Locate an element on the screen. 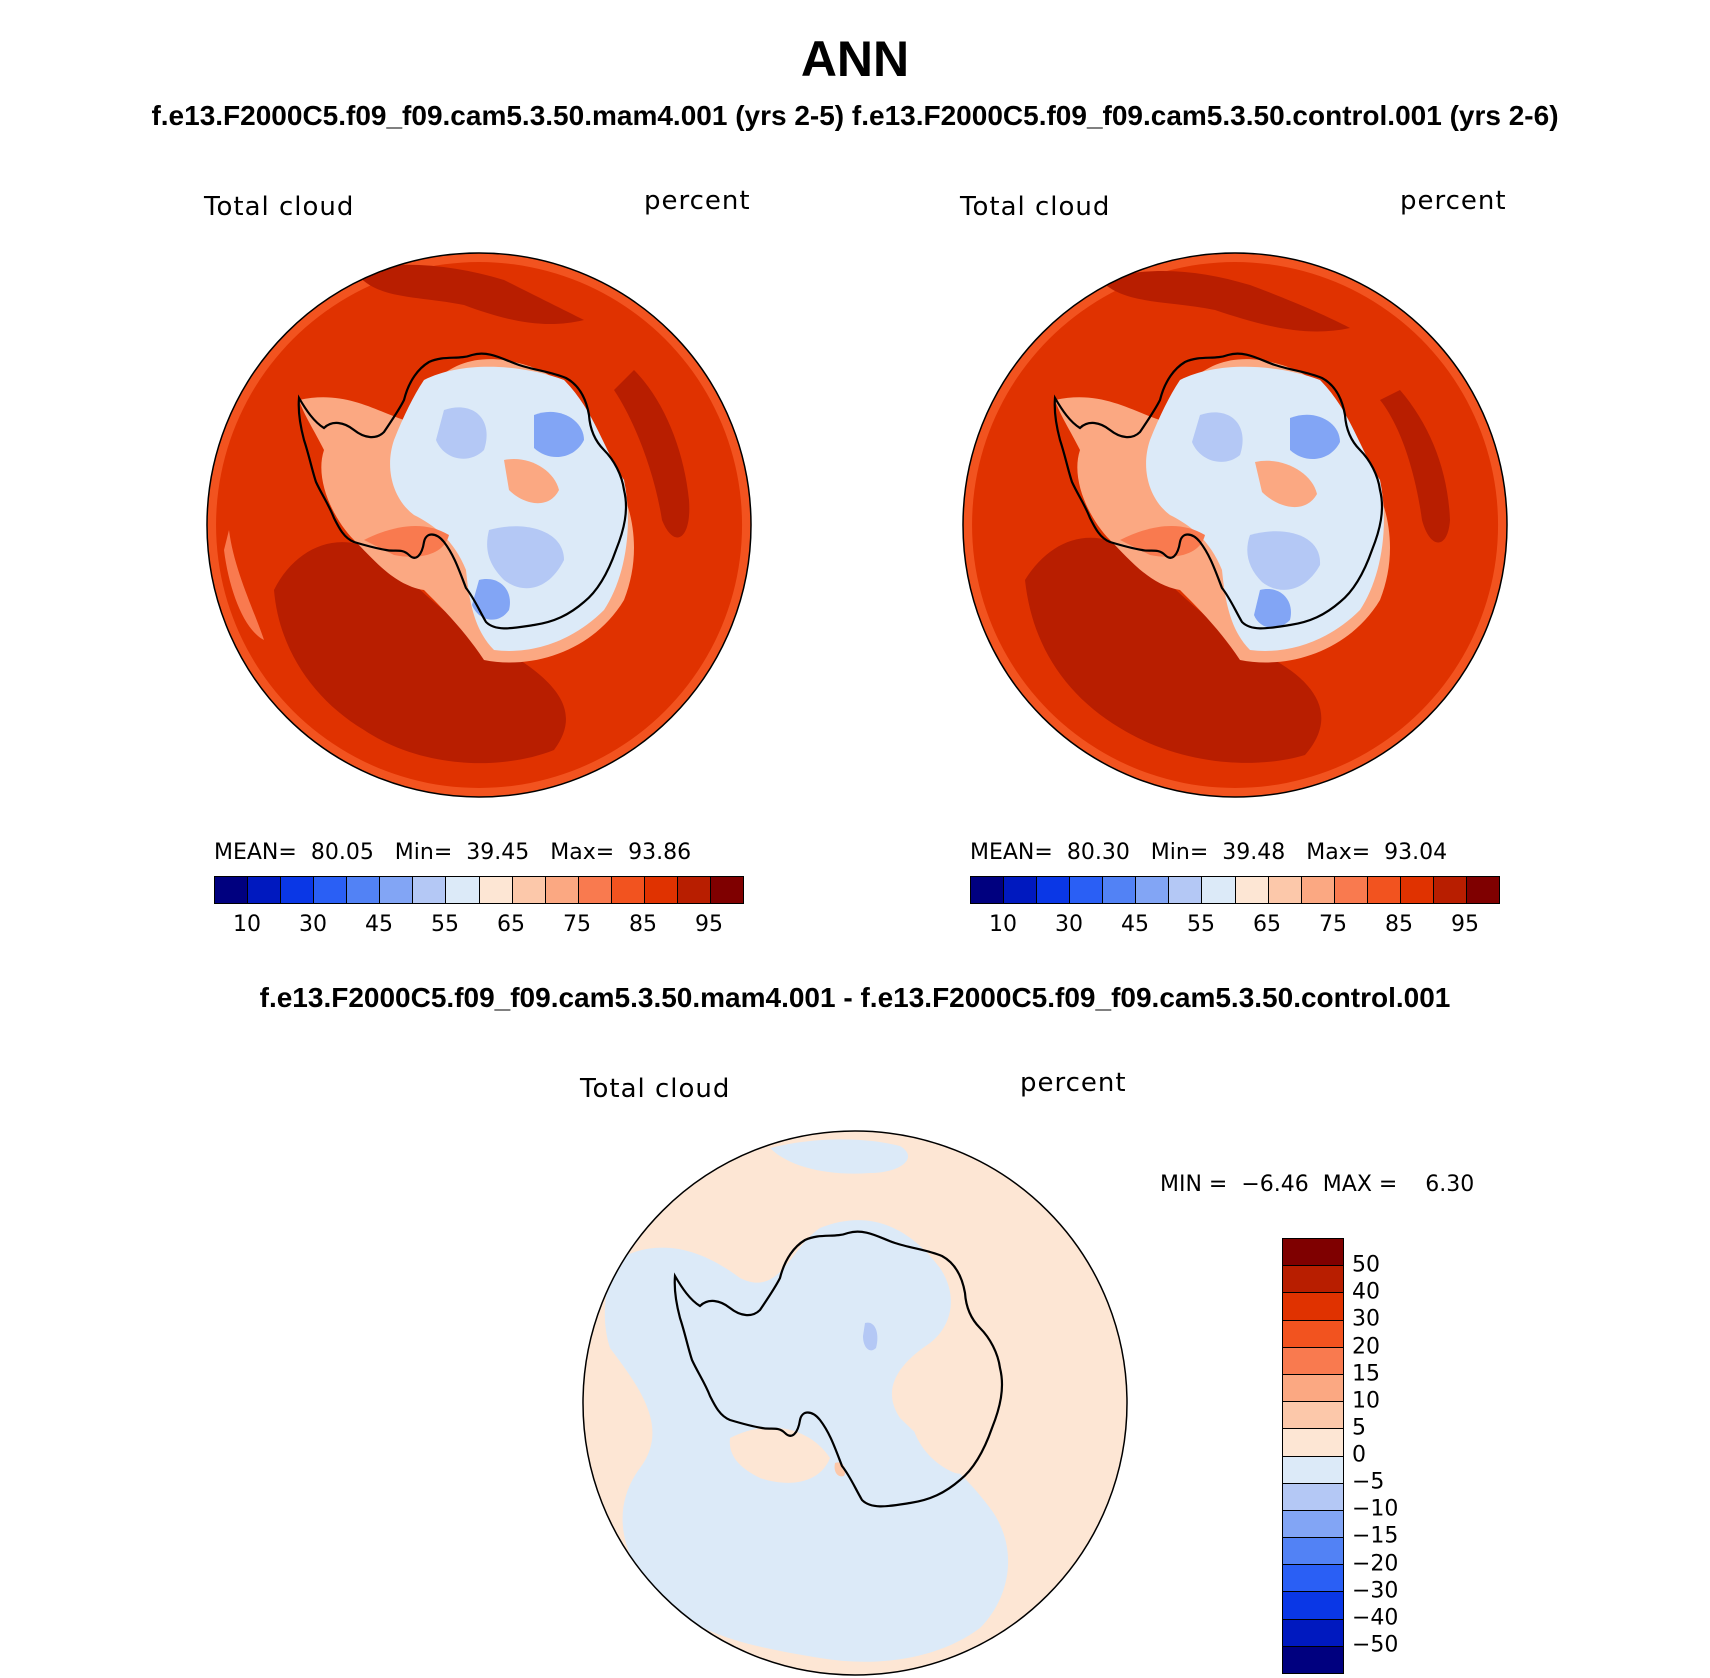 Image resolution: width=1710 pixels, height=1678 pixels. panel2-stats-line: MEAN= 80.30 Min= 39.48 Max= 93.04 is located at coordinates (1208, 852).